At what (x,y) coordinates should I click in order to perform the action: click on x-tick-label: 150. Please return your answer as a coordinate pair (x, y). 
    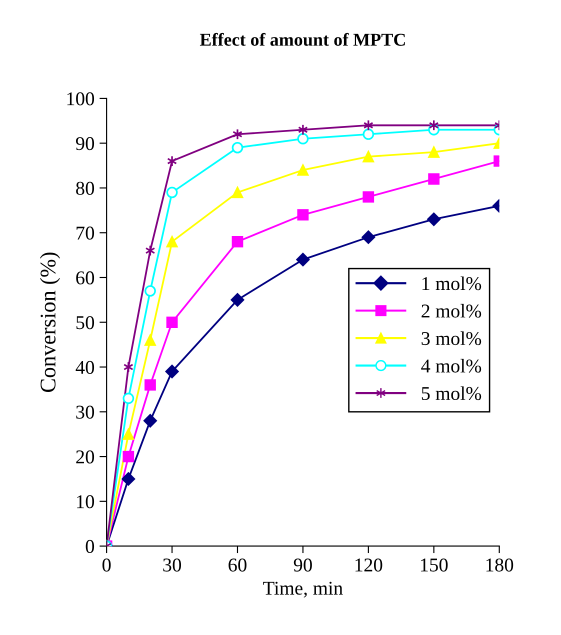
    Looking at the image, I should click on (434, 565).